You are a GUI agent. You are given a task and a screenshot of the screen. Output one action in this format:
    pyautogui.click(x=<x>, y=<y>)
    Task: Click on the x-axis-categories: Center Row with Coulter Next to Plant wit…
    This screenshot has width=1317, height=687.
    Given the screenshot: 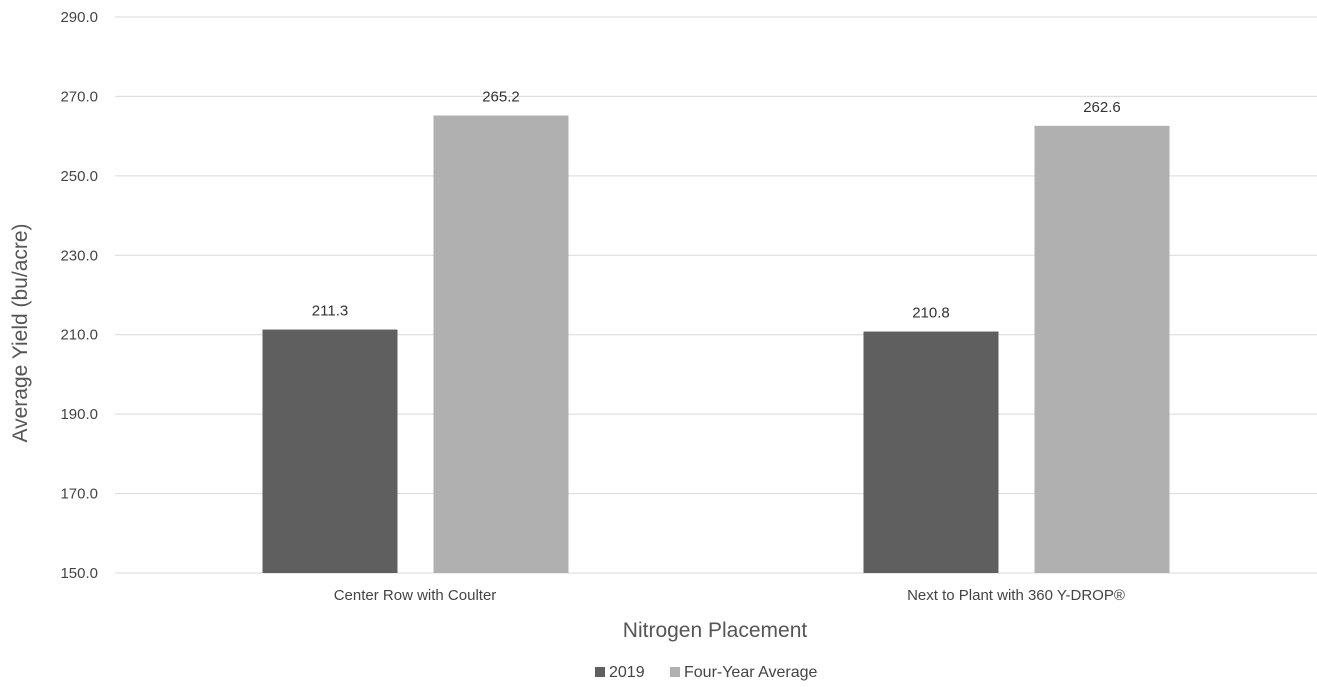 What is the action you would take?
    pyautogui.click(x=729, y=595)
    